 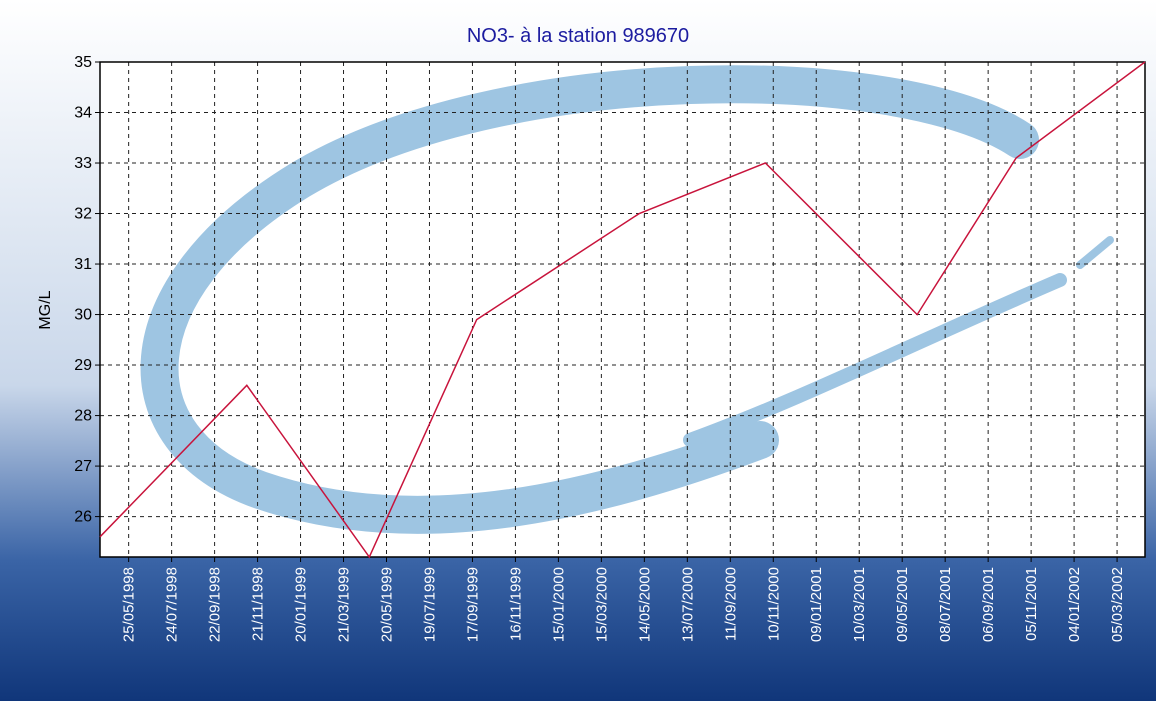 I want to click on y-tick-label: 27, so click(x=83, y=466).